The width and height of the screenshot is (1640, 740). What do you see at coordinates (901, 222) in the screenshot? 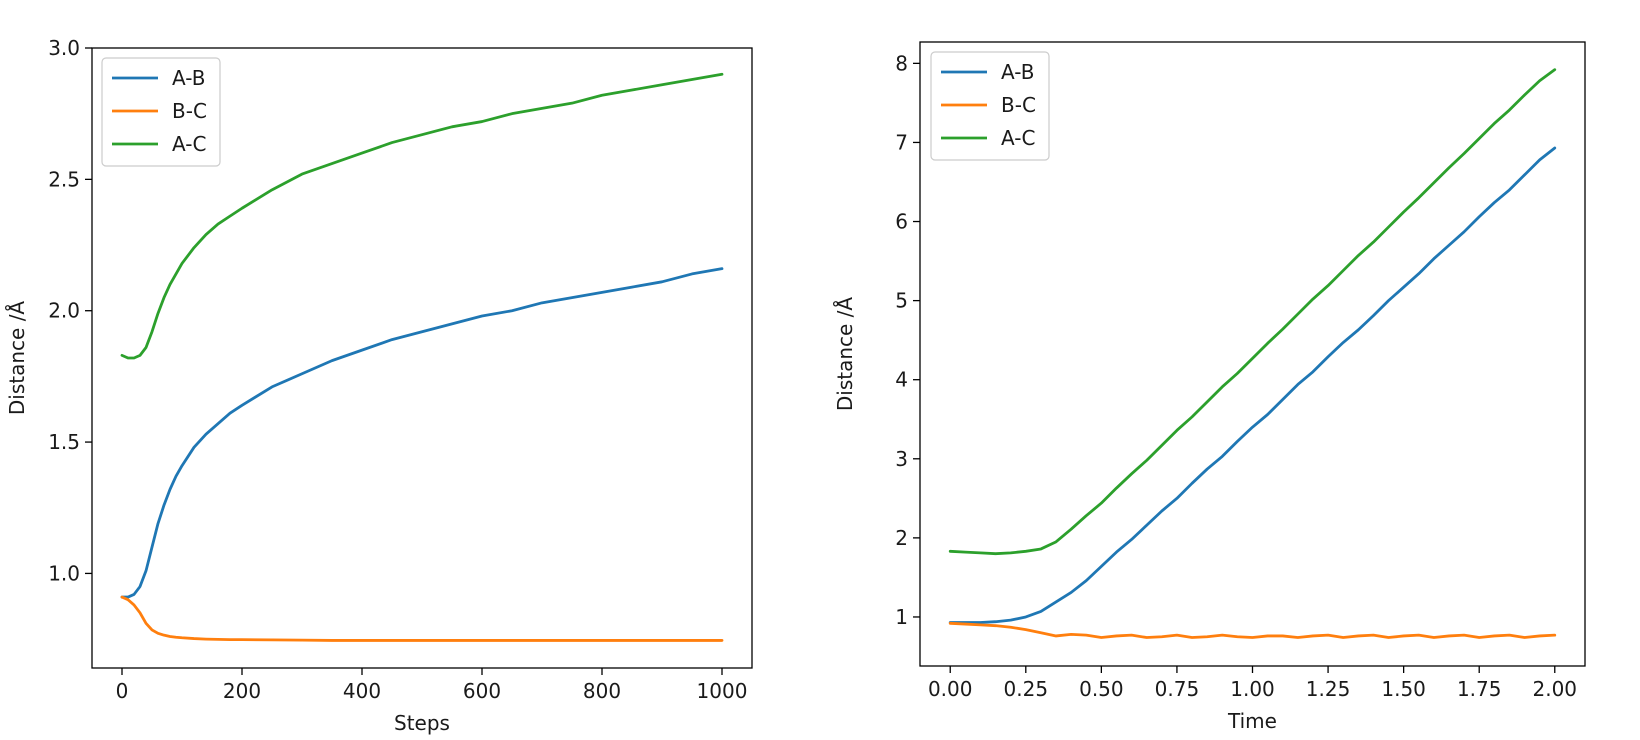
I see `y-tick-label: 6` at bounding box center [901, 222].